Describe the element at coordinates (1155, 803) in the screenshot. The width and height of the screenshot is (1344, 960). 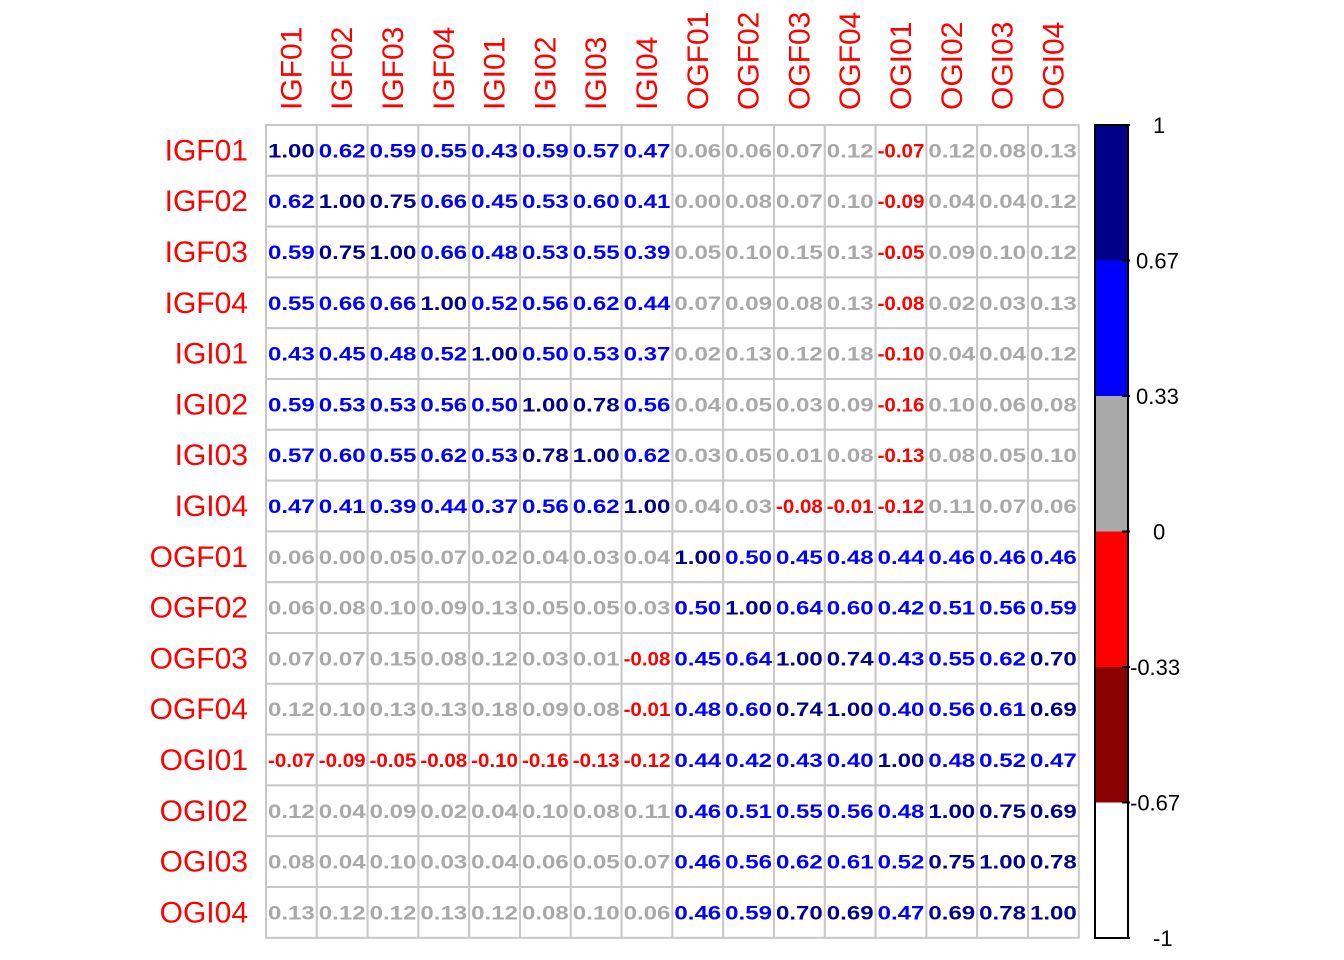
I see `legend-tick-label: -0.67` at that location.